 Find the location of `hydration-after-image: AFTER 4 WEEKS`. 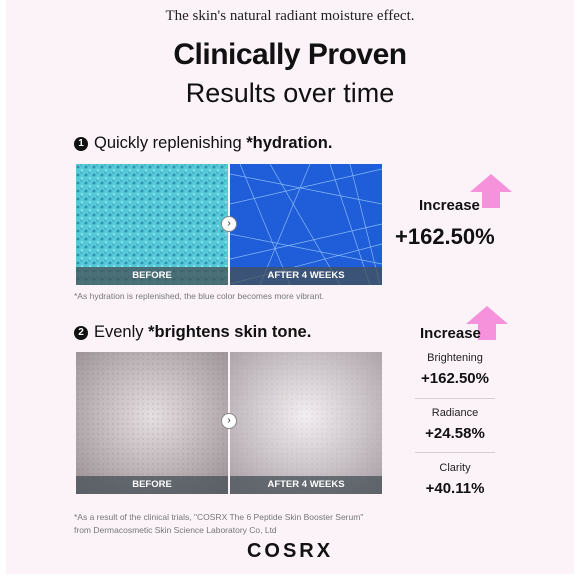

hydration-after-image: AFTER 4 WEEKS is located at coordinates (306, 224).